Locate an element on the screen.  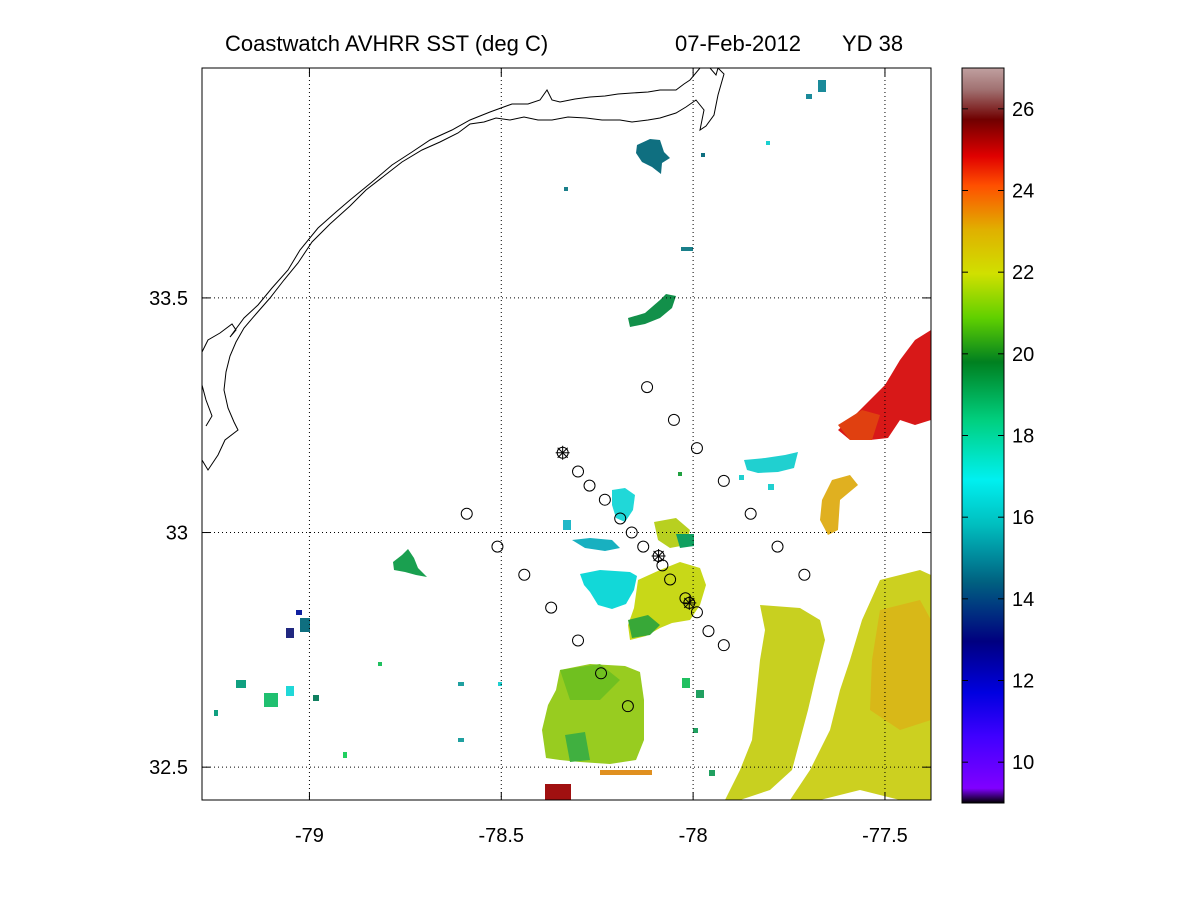
sst-patch-teal-north is located at coordinates (653, 156).